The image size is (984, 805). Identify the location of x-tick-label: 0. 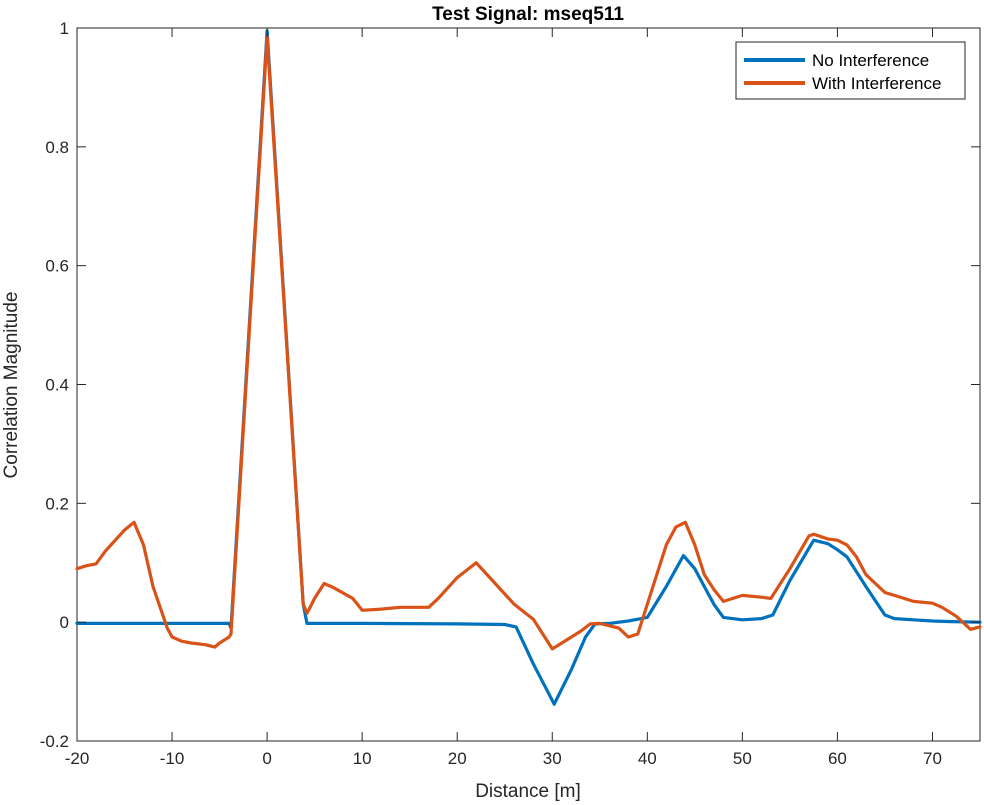
(266, 758).